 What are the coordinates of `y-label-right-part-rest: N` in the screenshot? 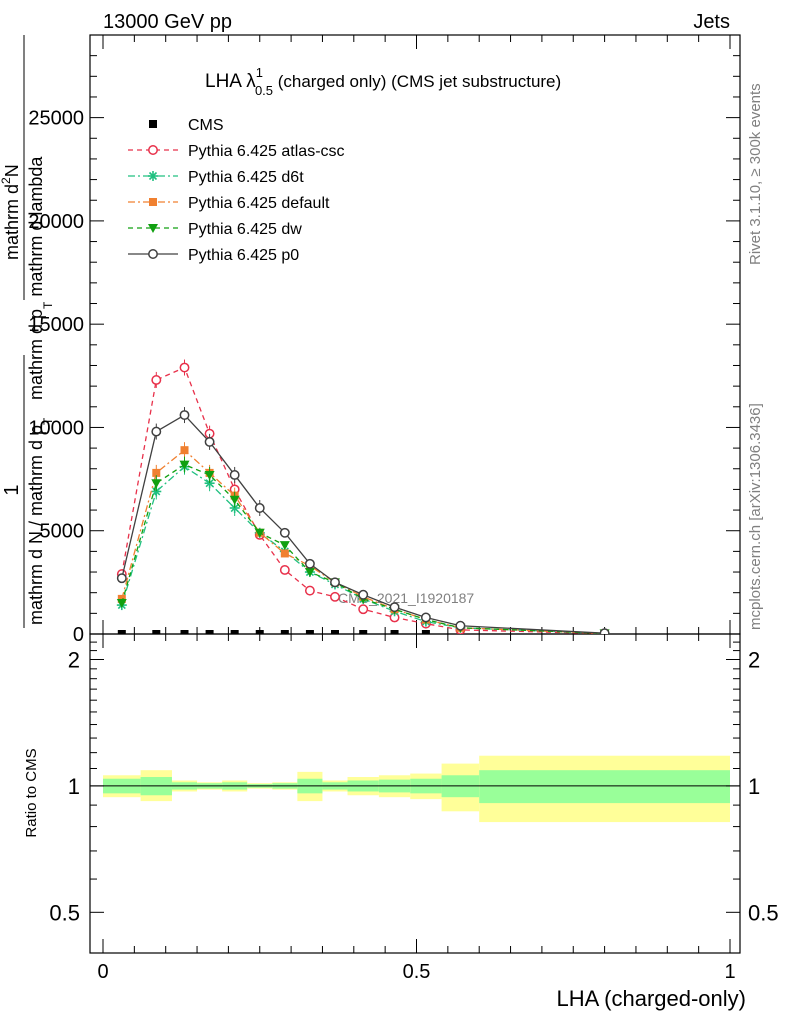 It's located at (12, 170).